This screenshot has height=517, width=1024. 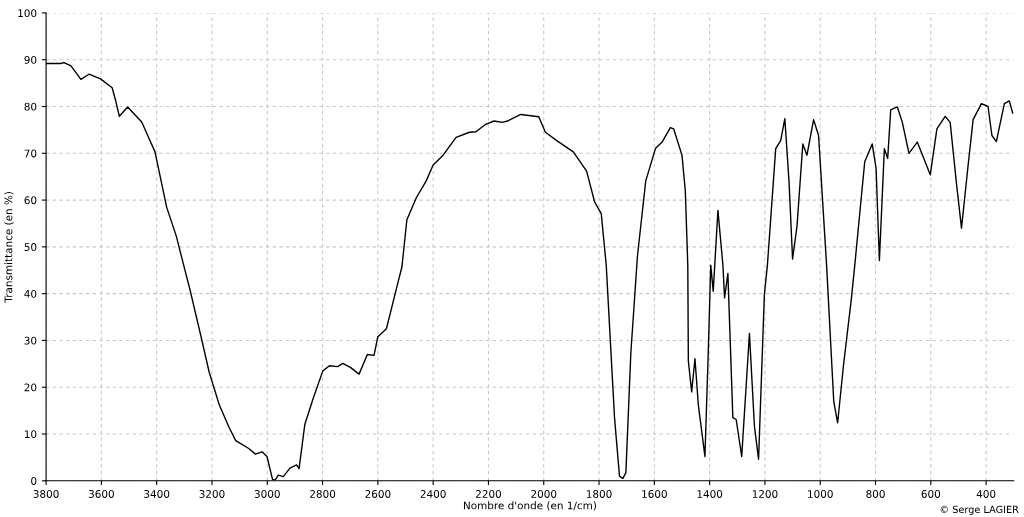 I want to click on text: © Serge LAGIER, so click(x=979, y=510).